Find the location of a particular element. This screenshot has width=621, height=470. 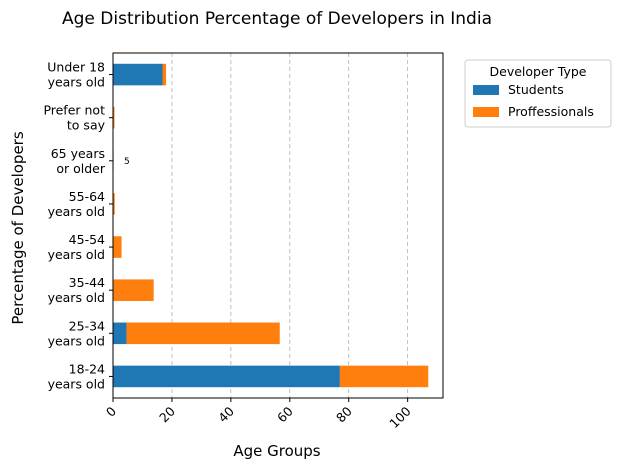

legend: Developer Type Students Proffessionals is located at coordinates (538, 93).